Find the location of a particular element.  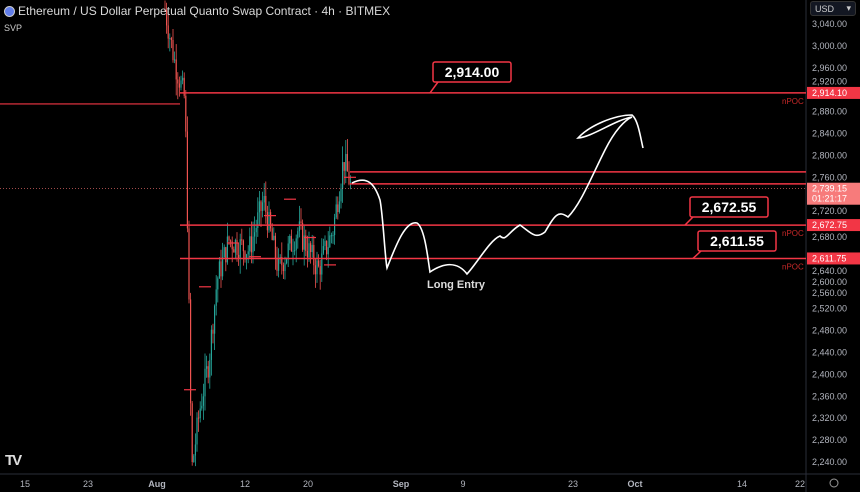

y-tick-label: 2,760.00 is located at coordinates (829, 177).